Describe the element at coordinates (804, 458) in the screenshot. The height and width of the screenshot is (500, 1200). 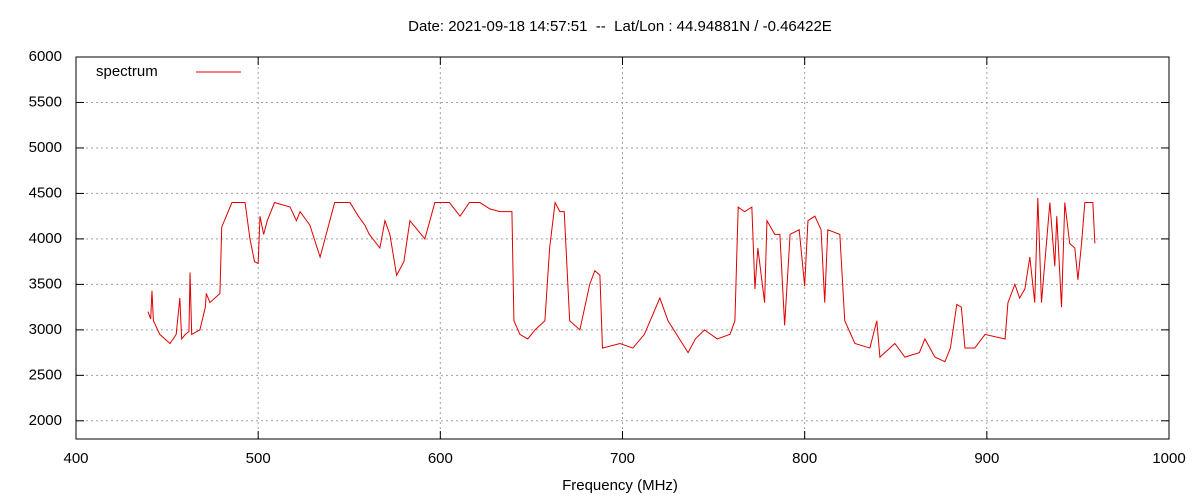
I see `x-tick-label: 800` at that location.